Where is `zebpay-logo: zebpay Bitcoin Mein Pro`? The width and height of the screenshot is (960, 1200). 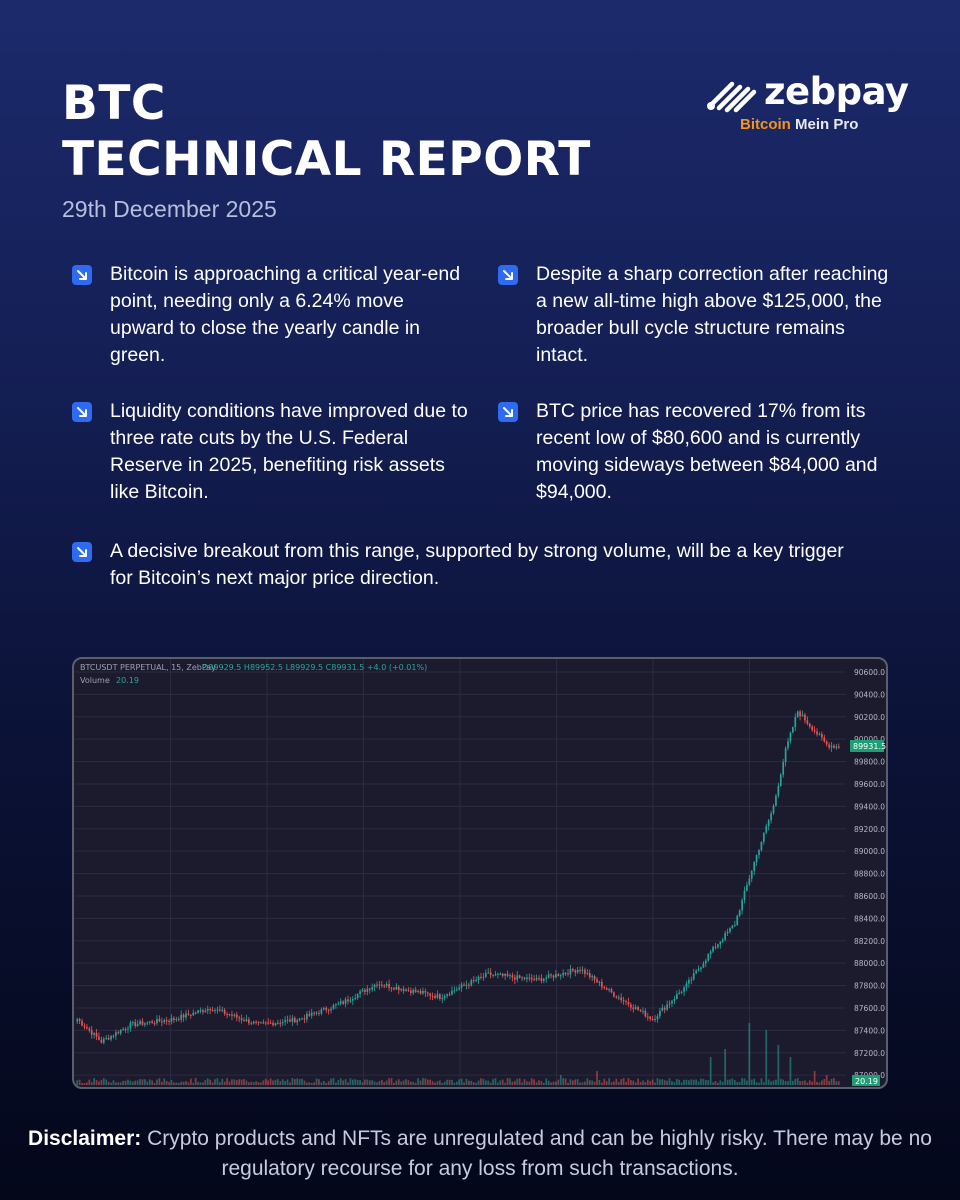
zebpay-logo: zebpay Bitcoin Mein Pro is located at coordinates (807, 105).